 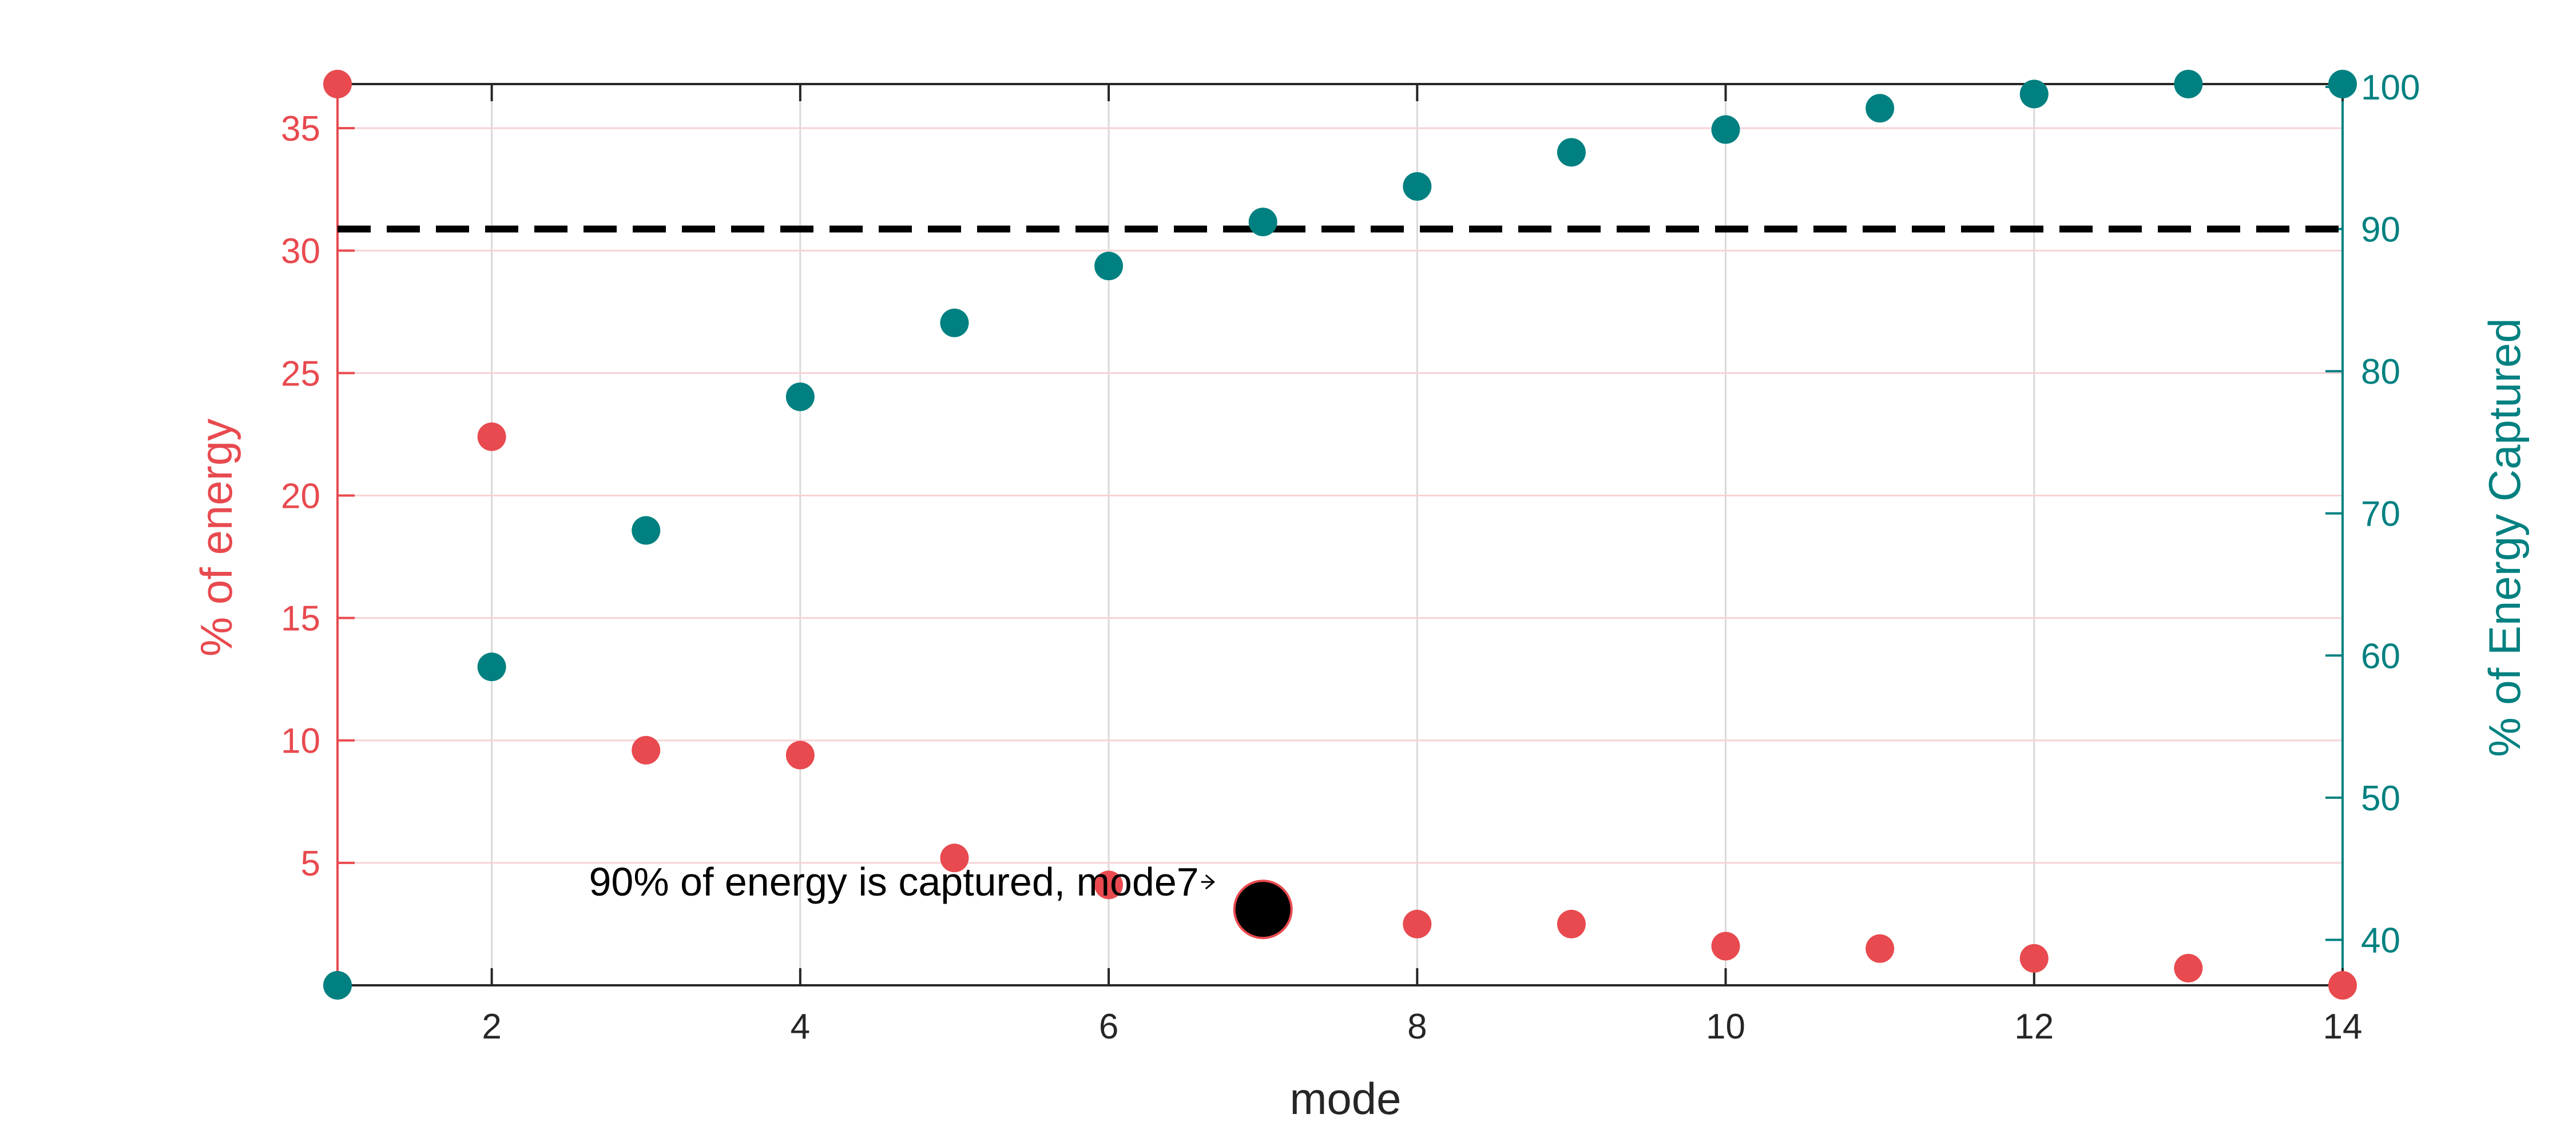 I want to click on x-tick-label: 14, so click(x=2343, y=1027).